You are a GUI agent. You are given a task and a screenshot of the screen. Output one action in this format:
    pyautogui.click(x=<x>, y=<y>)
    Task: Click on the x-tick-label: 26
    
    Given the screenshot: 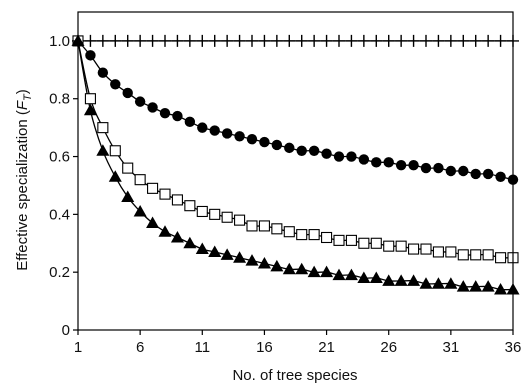 What is the action you would take?
    pyautogui.click(x=388, y=347)
    